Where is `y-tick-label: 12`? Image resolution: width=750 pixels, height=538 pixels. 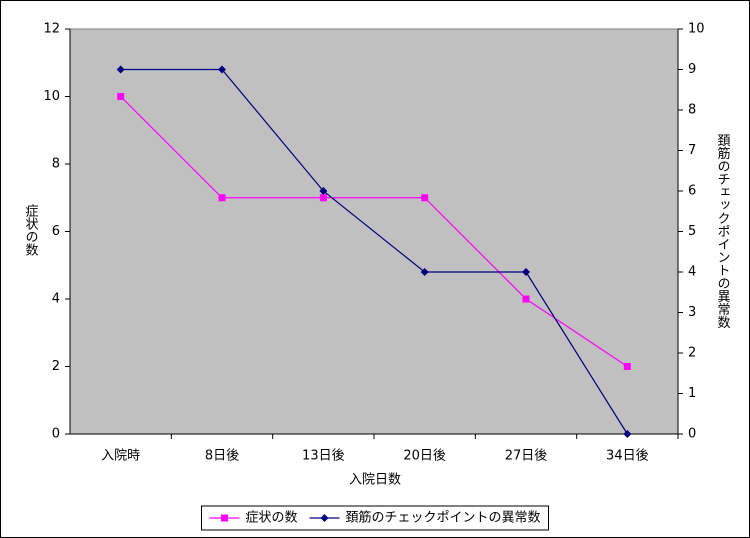
y-tick-label: 12 is located at coordinates (51, 29).